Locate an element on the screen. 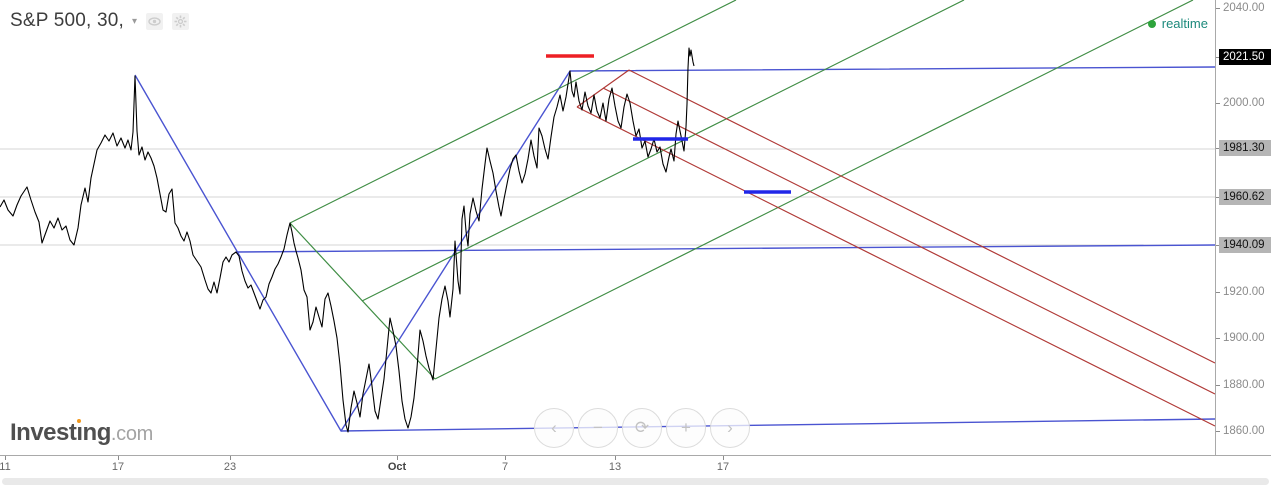  time-axis-label: 11 is located at coordinates (5, 467).